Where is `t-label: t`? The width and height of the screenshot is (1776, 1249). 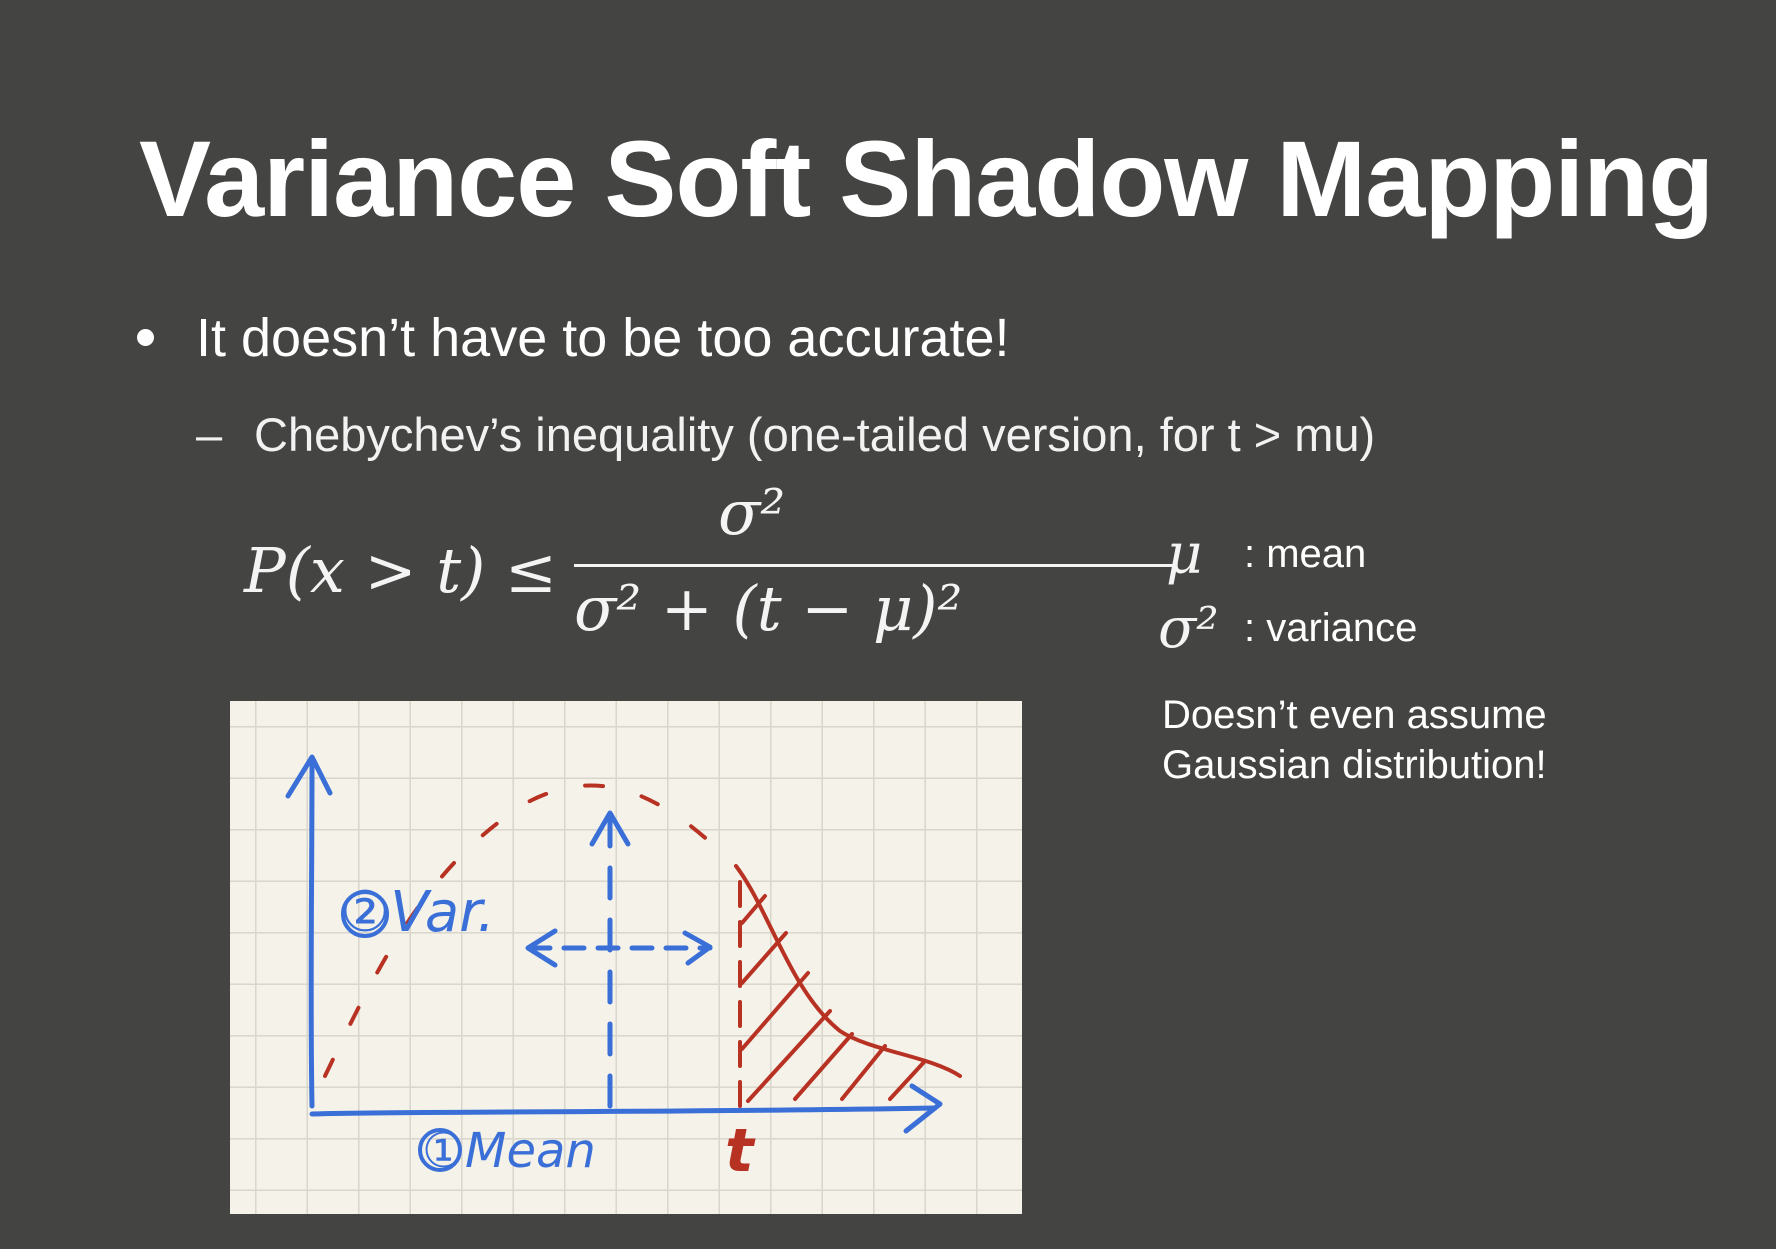 t-label: t is located at coordinates (740, 1151).